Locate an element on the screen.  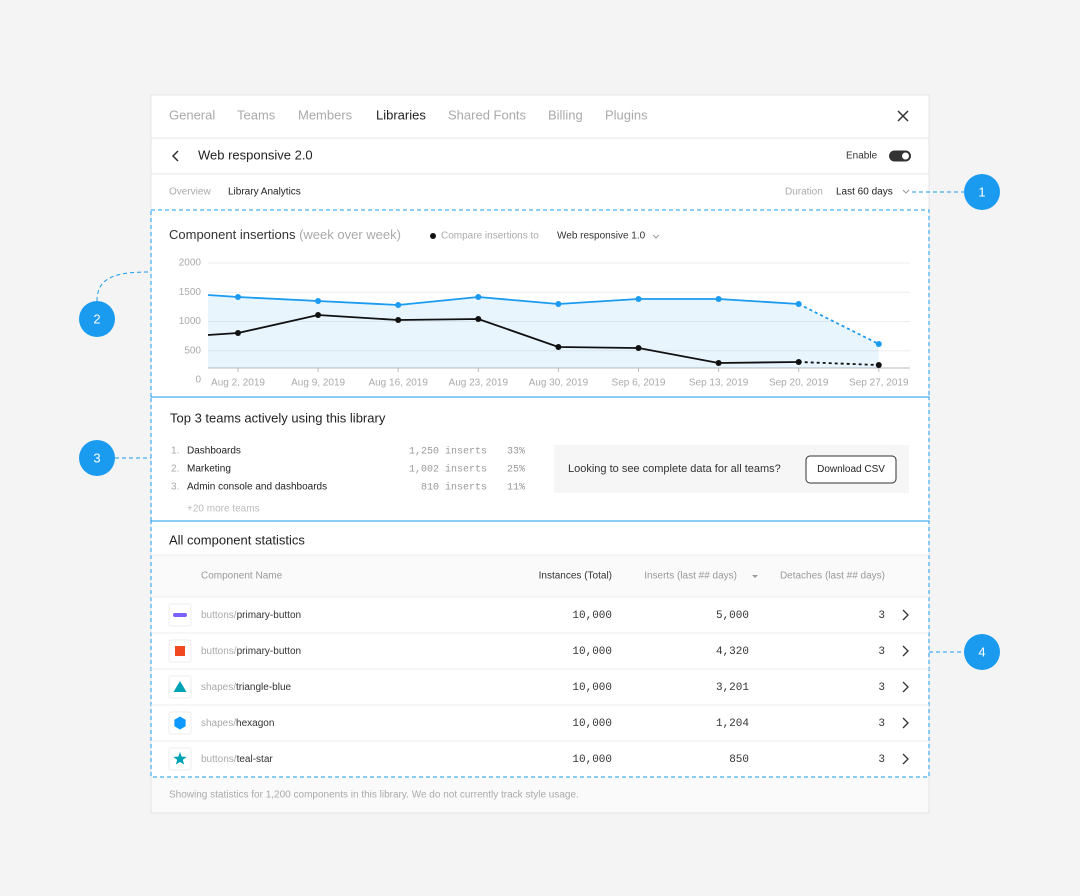
tab: Libraries is located at coordinates (401, 114).